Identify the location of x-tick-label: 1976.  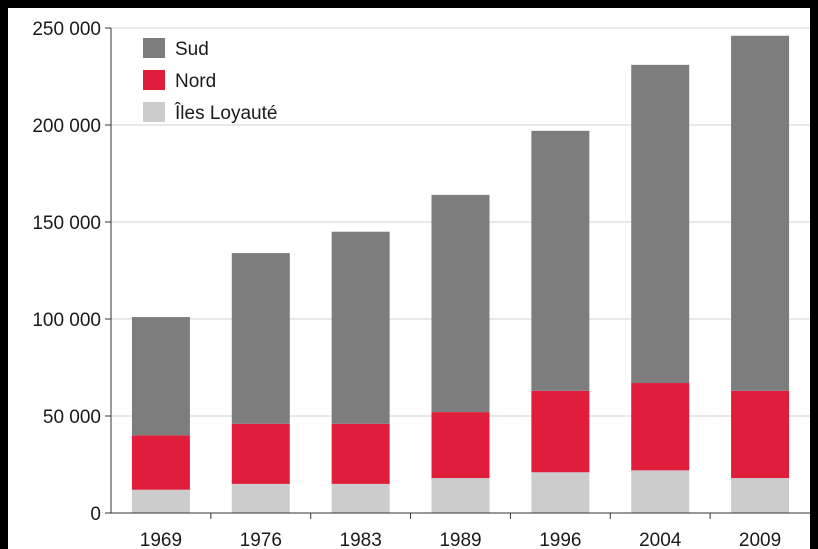
(261, 539).